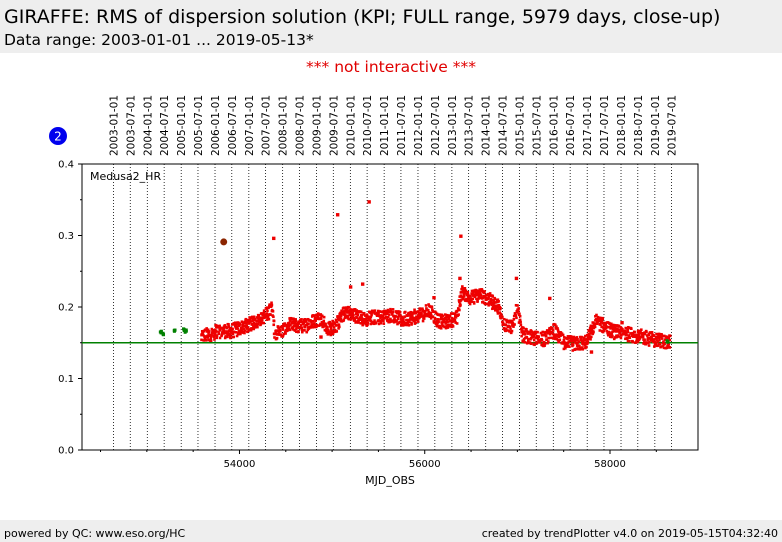  Describe the element at coordinates (656, 125) in the screenshot. I see `date-tick-label: 2019-01-01` at that location.